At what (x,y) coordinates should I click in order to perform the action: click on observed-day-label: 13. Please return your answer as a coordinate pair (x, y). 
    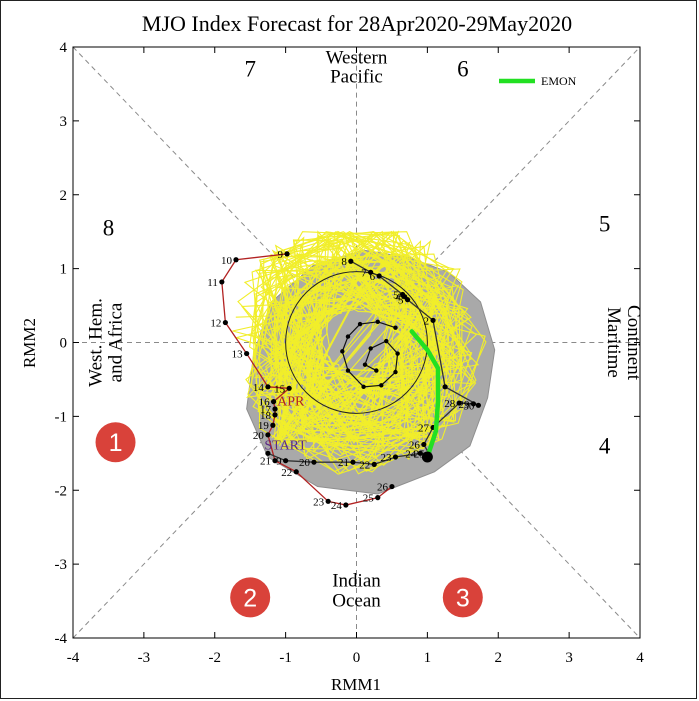
    Looking at the image, I should click on (238, 355).